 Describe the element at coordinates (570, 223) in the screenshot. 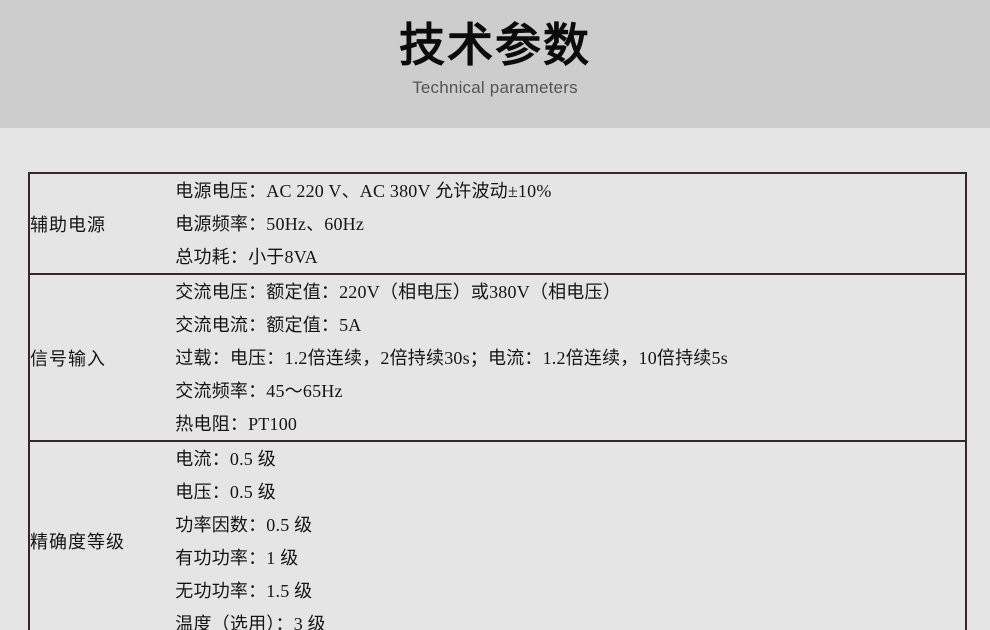

I see `table-cell-value: 电源频率：50Hz、60Hz` at that location.